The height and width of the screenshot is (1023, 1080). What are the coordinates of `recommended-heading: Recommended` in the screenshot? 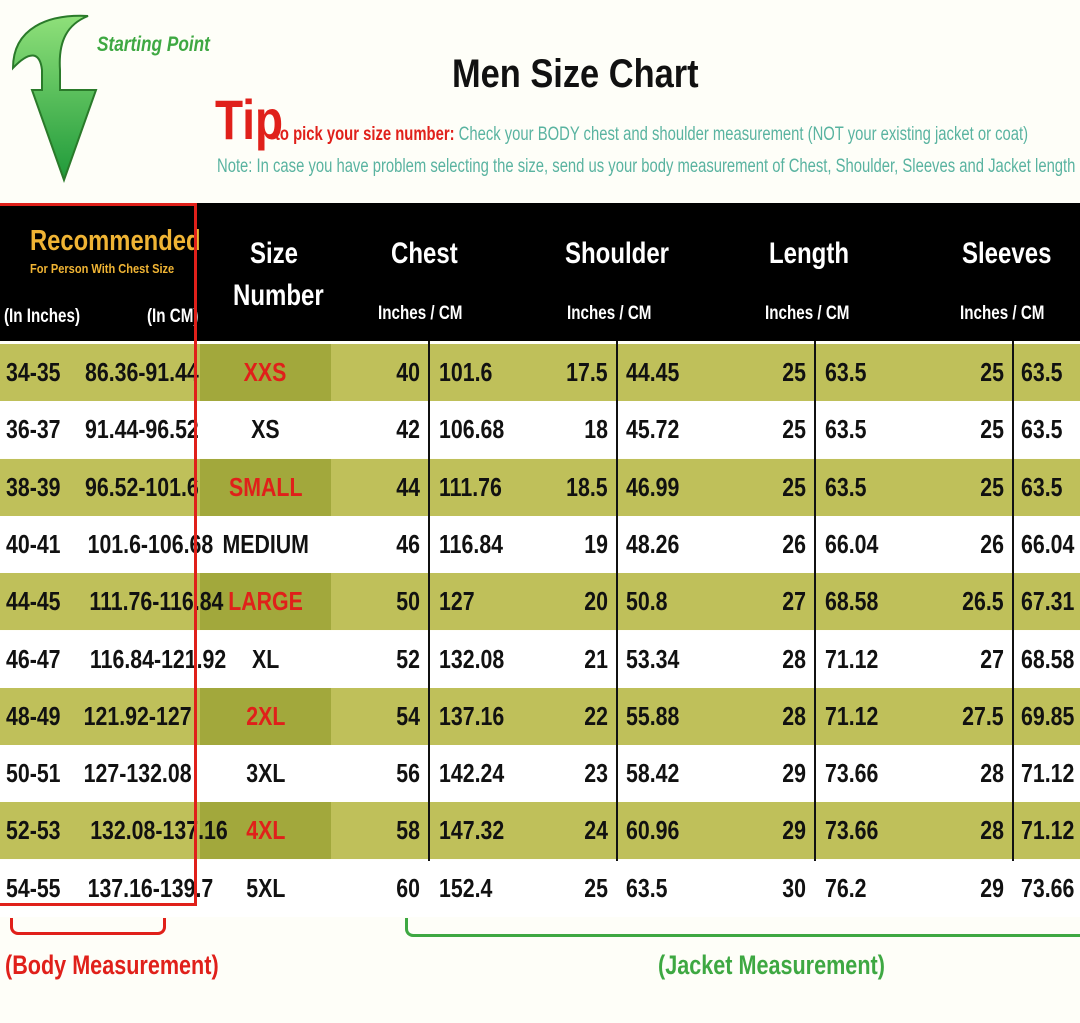 It's located at (115, 241).